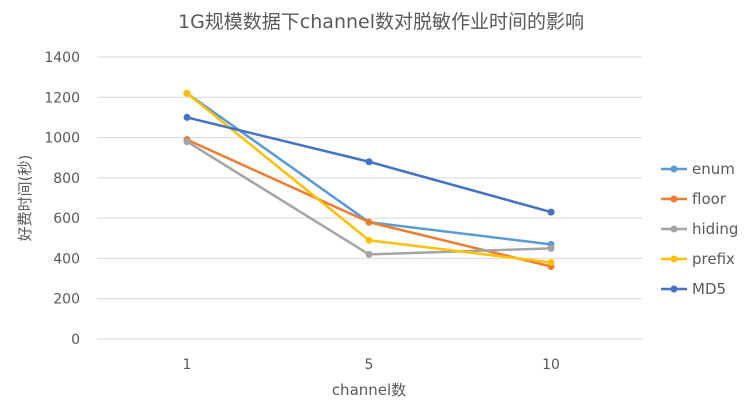 The height and width of the screenshot is (404, 752). I want to click on y-tick-label: 1400, so click(62, 58).